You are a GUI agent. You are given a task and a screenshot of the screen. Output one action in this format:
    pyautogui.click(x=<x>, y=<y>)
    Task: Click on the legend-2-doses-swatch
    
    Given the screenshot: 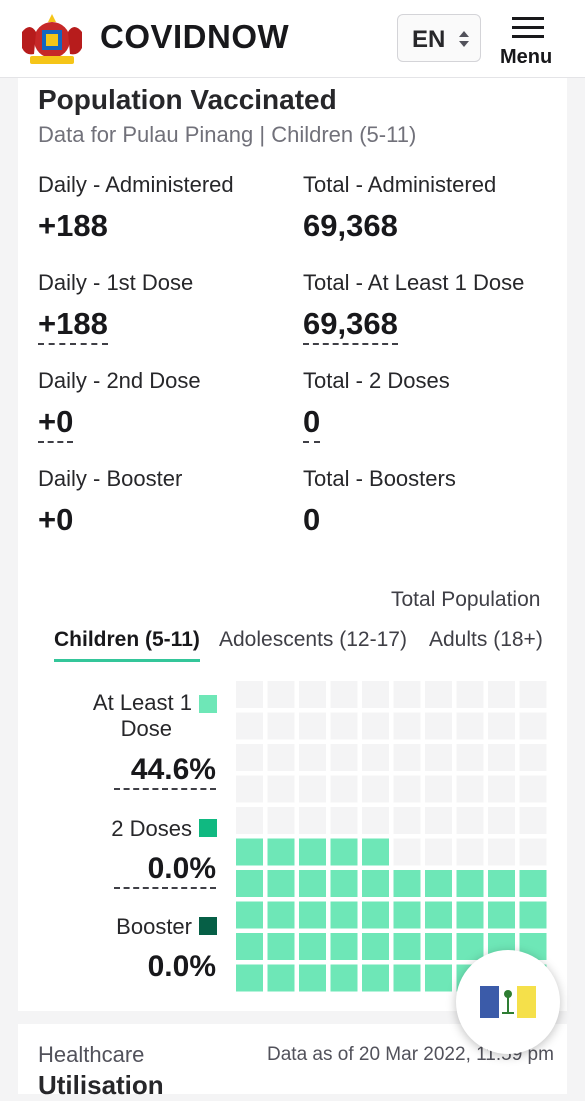 What is the action you would take?
    pyautogui.click(x=208, y=828)
    